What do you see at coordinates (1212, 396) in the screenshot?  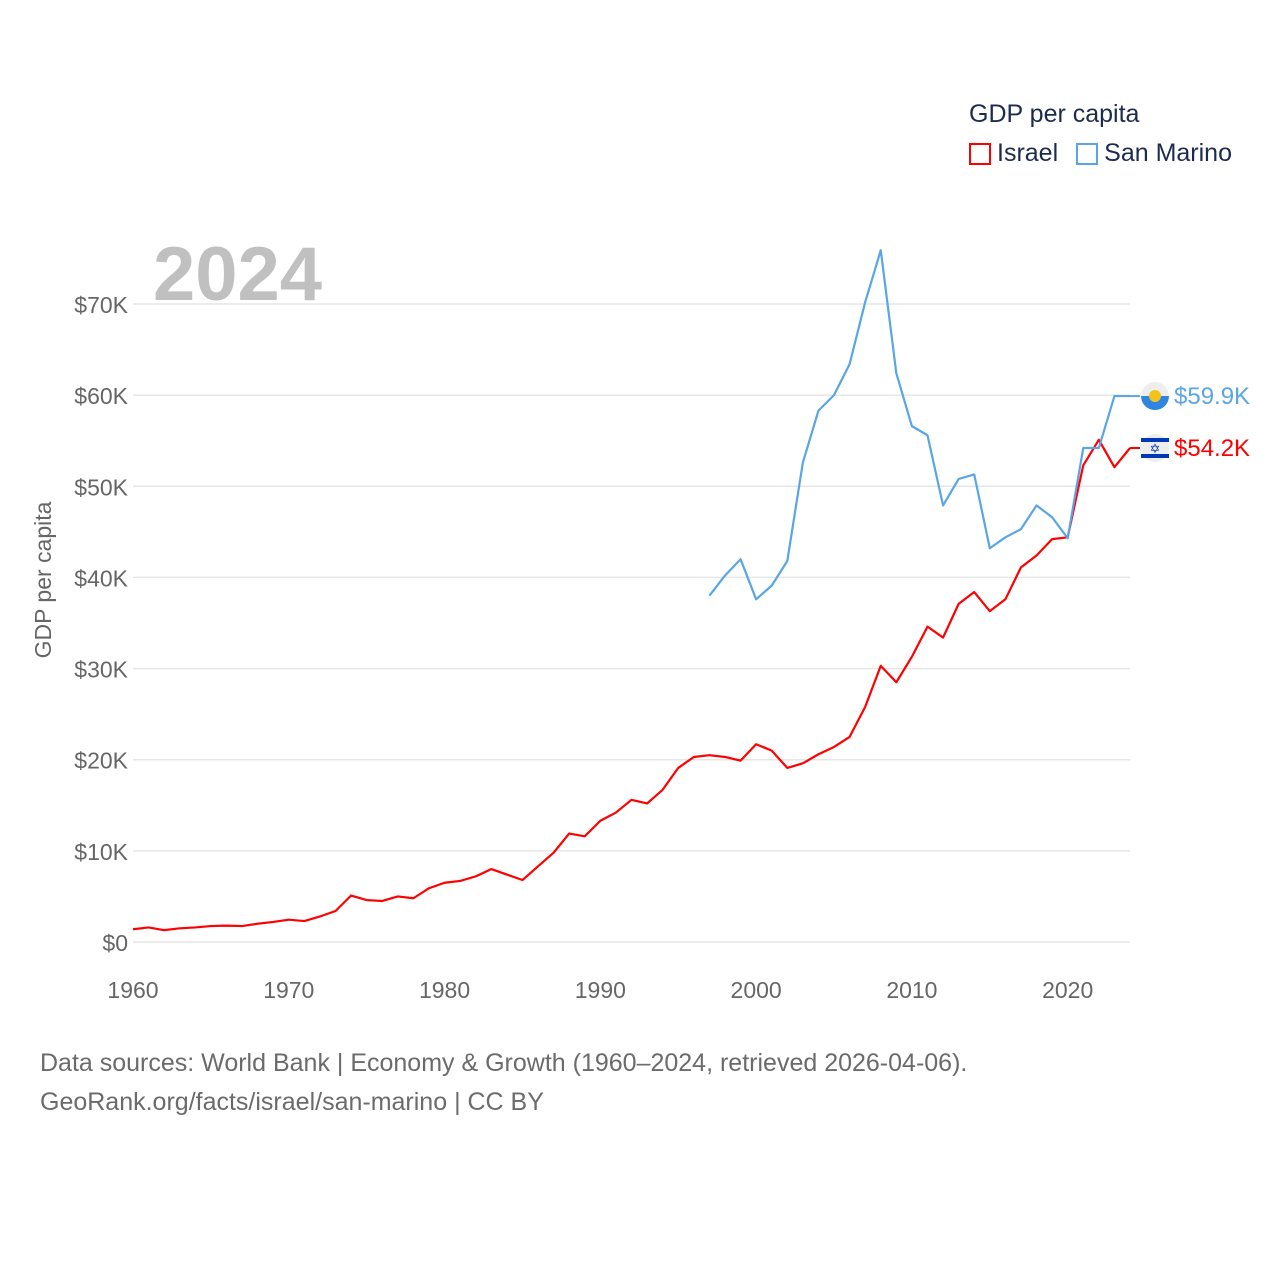 I see `end-value-label-san-marino: $59.9K` at bounding box center [1212, 396].